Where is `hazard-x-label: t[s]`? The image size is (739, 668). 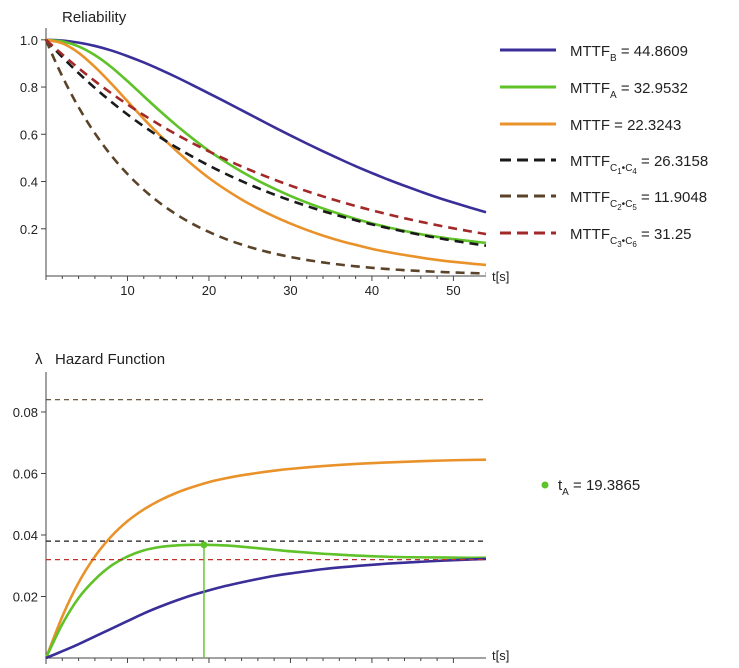 hazard-x-label: t[s] is located at coordinates (500, 655).